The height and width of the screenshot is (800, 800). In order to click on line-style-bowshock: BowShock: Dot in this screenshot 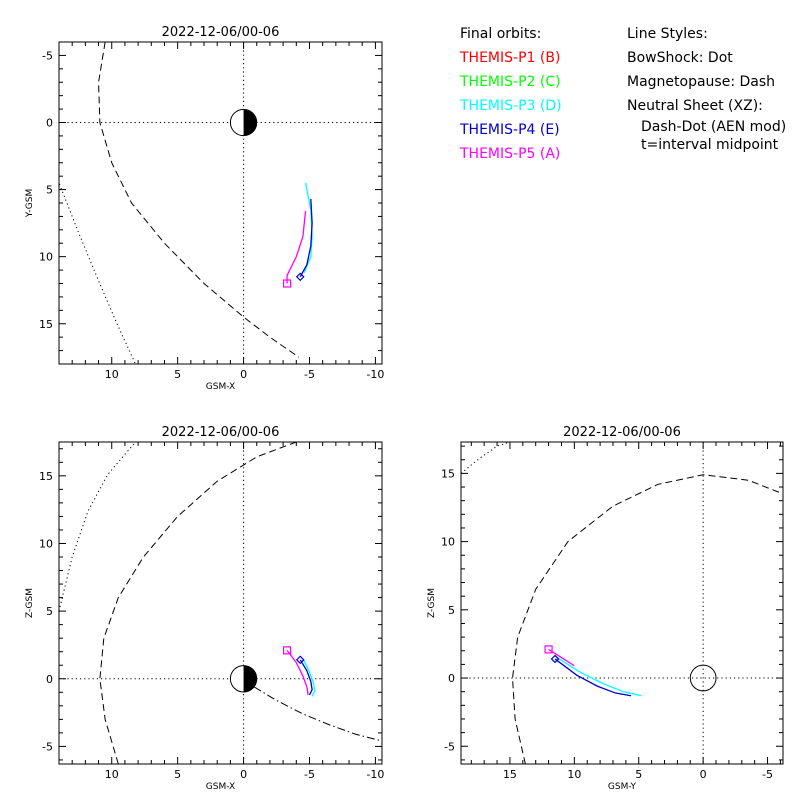, I will do `click(680, 58)`.